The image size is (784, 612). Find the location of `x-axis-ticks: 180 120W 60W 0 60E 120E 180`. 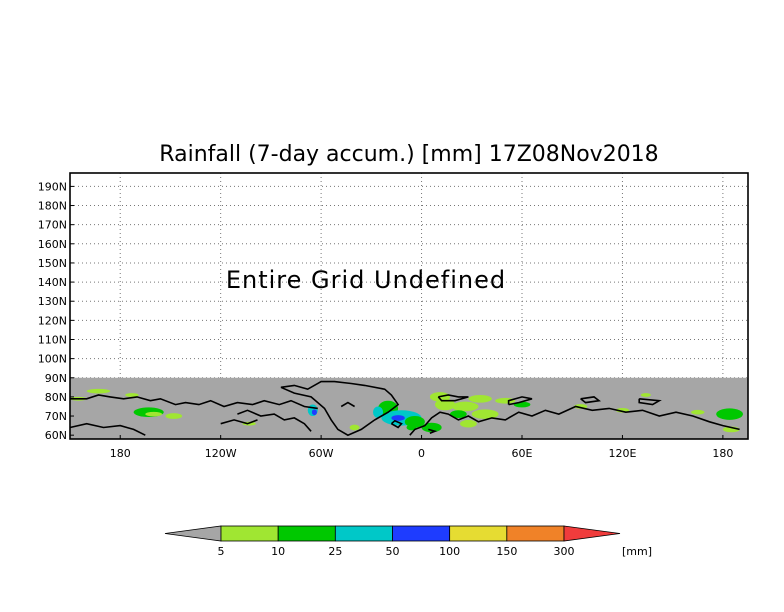

x-axis-ticks: 180 120W 60W 0 60E 120E 180 is located at coordinates (421, 447).